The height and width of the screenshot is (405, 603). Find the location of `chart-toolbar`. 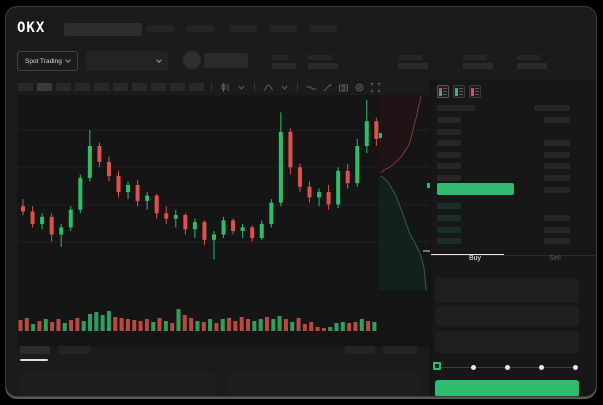

chart-toolbar is located at coordinates (199, 87).